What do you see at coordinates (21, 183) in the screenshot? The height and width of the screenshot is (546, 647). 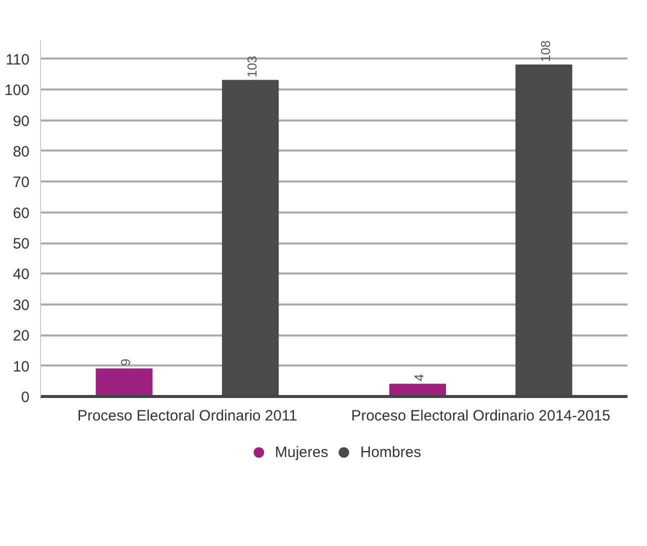 I see `y-tick-label: 70` at bounding box center [21, 183].